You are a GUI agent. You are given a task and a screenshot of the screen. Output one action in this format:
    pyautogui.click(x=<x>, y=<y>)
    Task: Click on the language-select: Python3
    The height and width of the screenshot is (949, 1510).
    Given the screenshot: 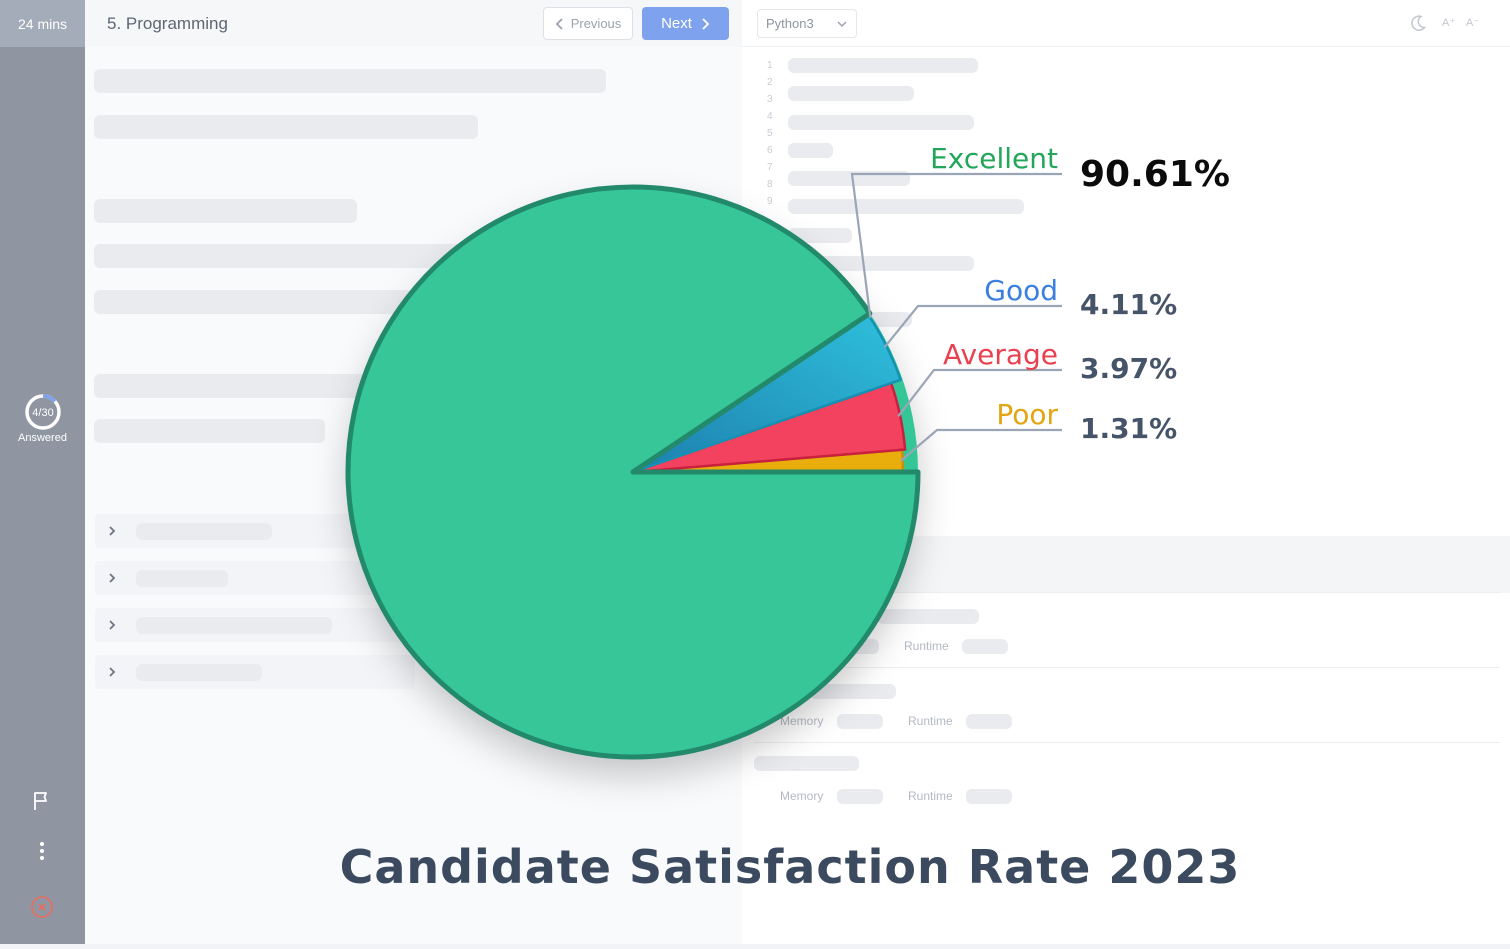 What is the action you would take?
    pyautogui.click(x=807, y=23)
    